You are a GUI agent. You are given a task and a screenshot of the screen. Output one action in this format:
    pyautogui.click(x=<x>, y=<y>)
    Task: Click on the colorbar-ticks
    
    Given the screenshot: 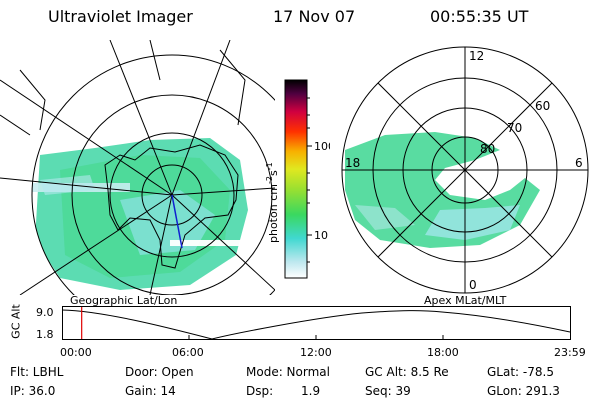 What is the action you would take?
    pyautogui.click(x=309, y=180)
    